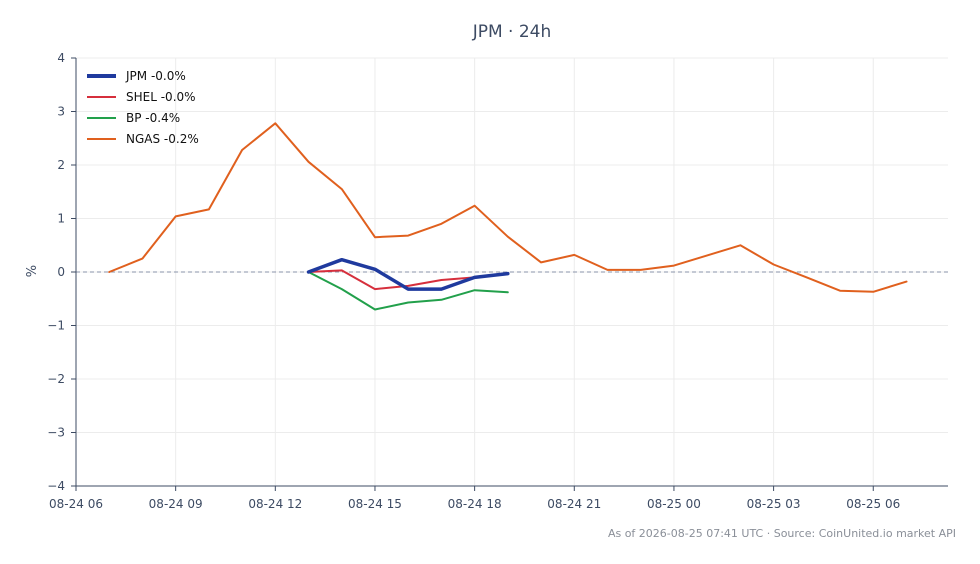 The width and height of the screenshot is (980, 564). Describe the element at coordinates (408, 274) in the screenshot. I see `series-line-jpm` at that location.